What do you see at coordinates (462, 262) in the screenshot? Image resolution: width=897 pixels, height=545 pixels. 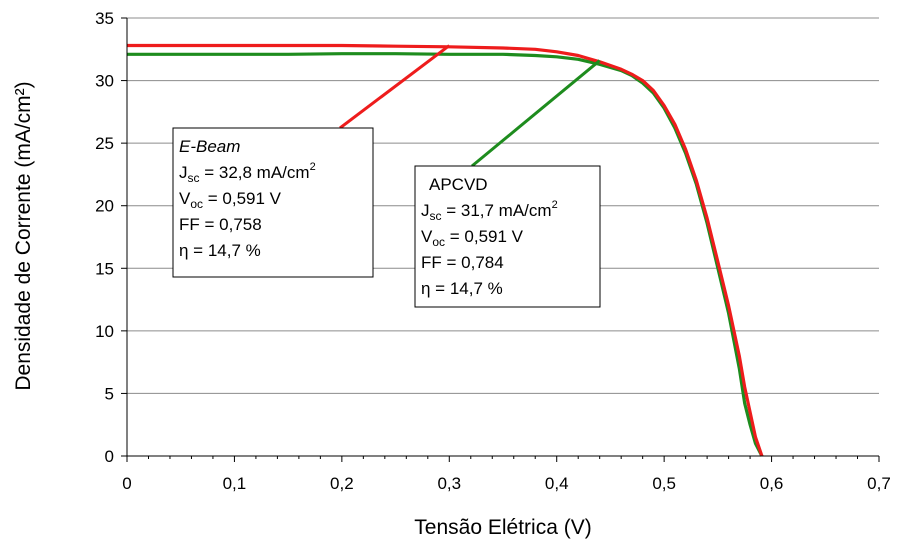 I see `annotation-ff: FF = 0,784` at bounding box center [462, 262].